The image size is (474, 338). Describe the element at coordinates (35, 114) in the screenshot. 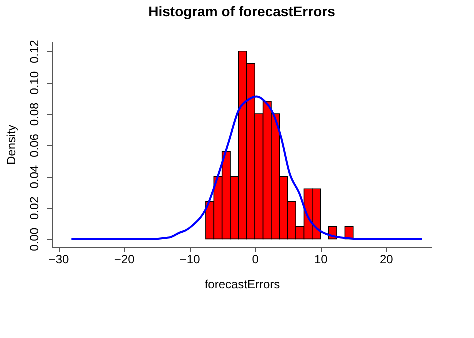

I see `y-tick-label: 0.08` at that location.